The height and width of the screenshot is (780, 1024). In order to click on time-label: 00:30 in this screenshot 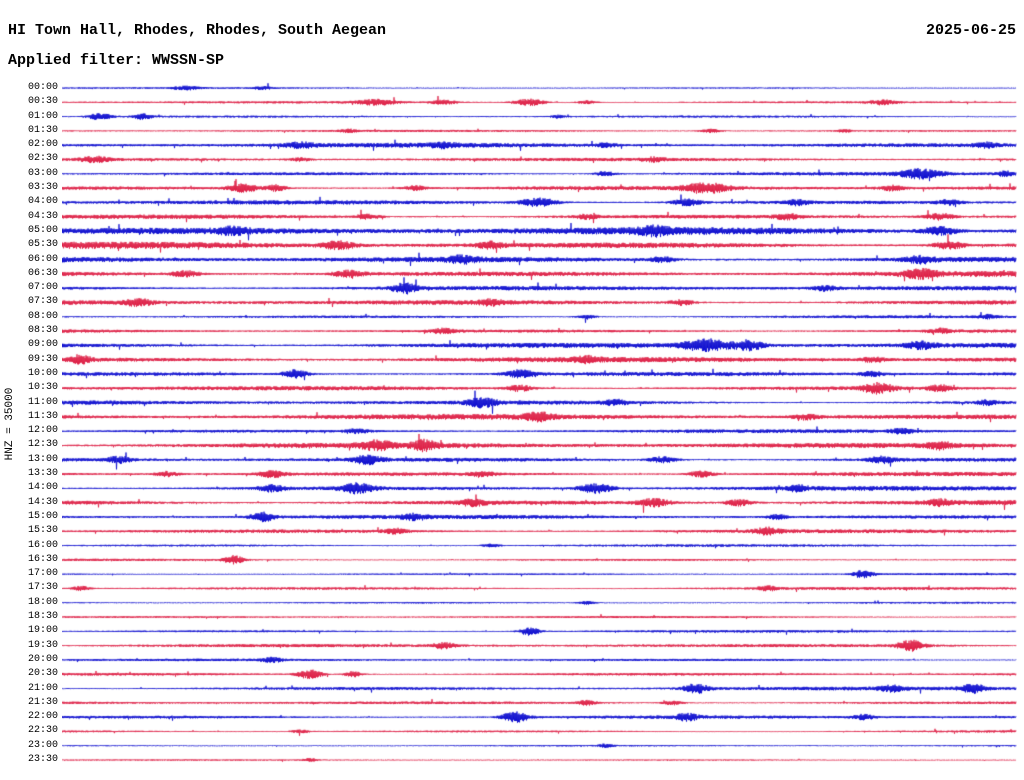, I will do `click(42, 102)`.